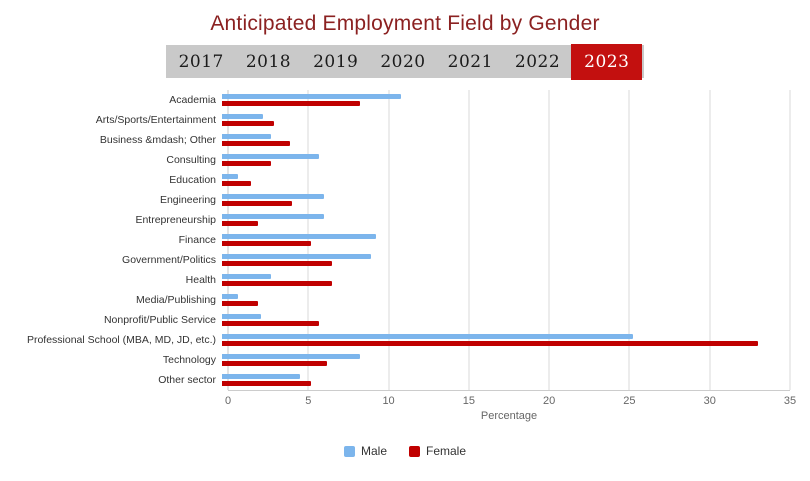 This screenshot has height=481, width=810. I want to click on x-tick-label: 20, so click(549, 401).